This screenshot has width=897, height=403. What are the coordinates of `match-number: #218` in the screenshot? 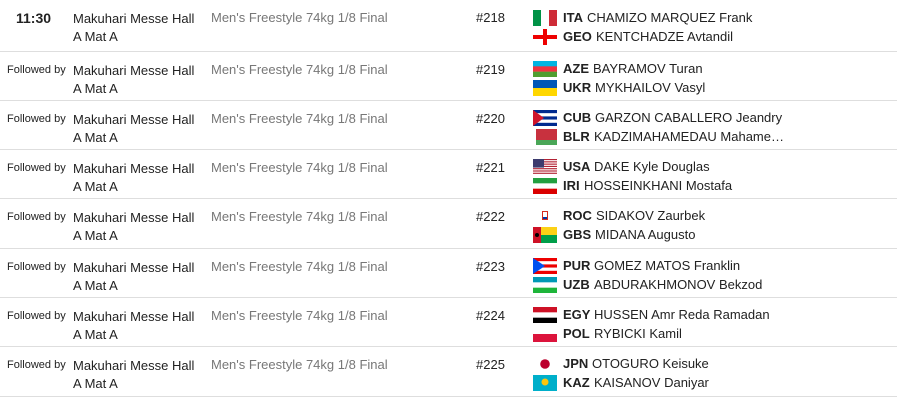 It's located at (490, 17).